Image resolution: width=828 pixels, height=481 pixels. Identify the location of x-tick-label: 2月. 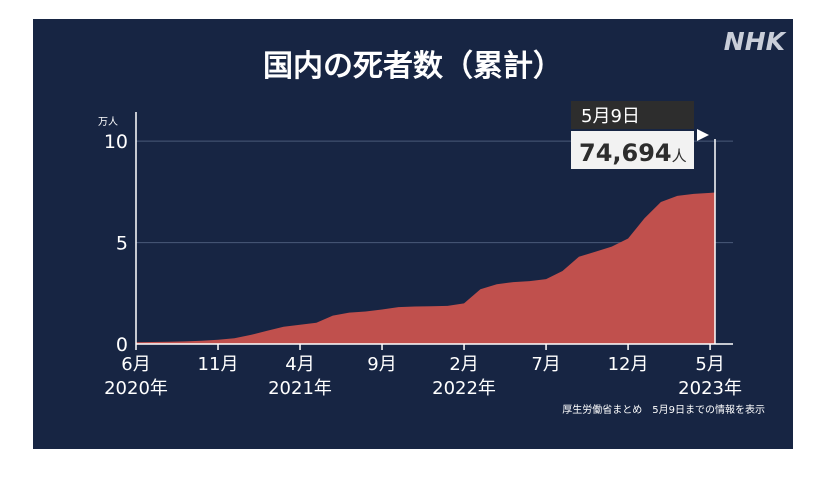
(463, 364).